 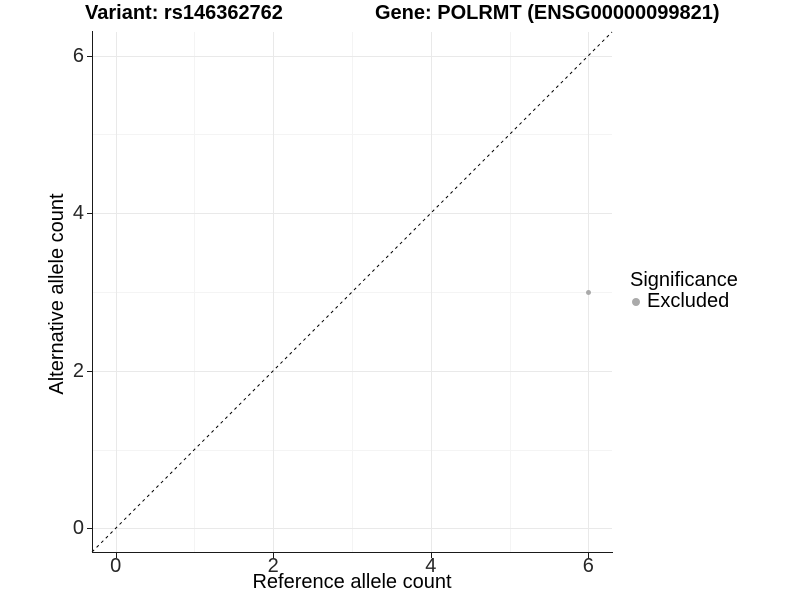 What do you see at coordinates (78, 370) in the screenshot?
I see `y-tick-label: 2` at bounding box center [78, 370].